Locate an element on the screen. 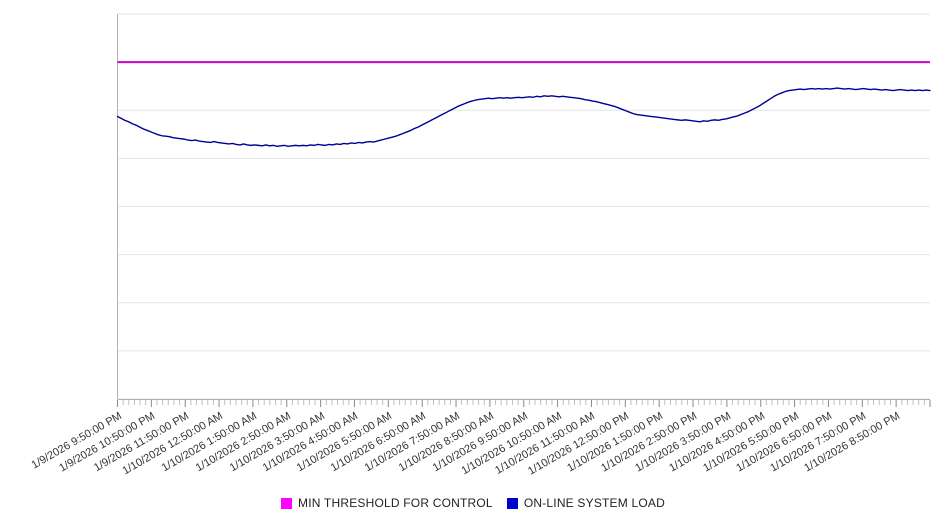 Image resolution: width=946 pixels, height=526 pixels. legend-swatch-min-threshold-for-control is located at coordinates (287, 503).